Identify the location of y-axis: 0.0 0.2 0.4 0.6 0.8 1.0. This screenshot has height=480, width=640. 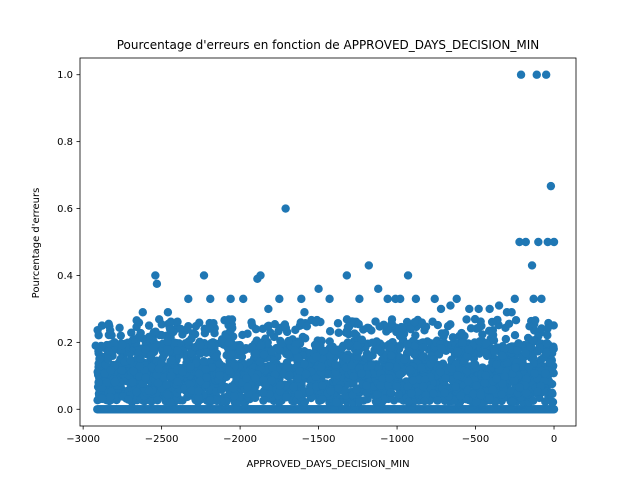
(68, 243).